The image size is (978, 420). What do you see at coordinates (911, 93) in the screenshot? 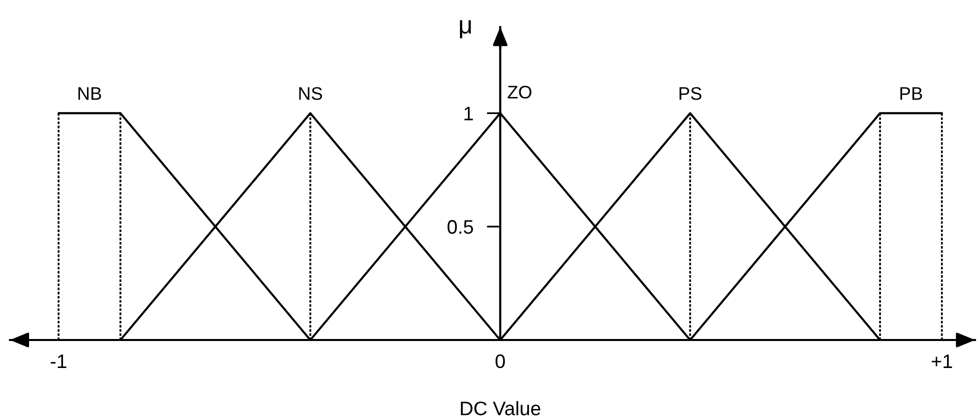
I see `series-label: PB` at bounding box center [911, 93].